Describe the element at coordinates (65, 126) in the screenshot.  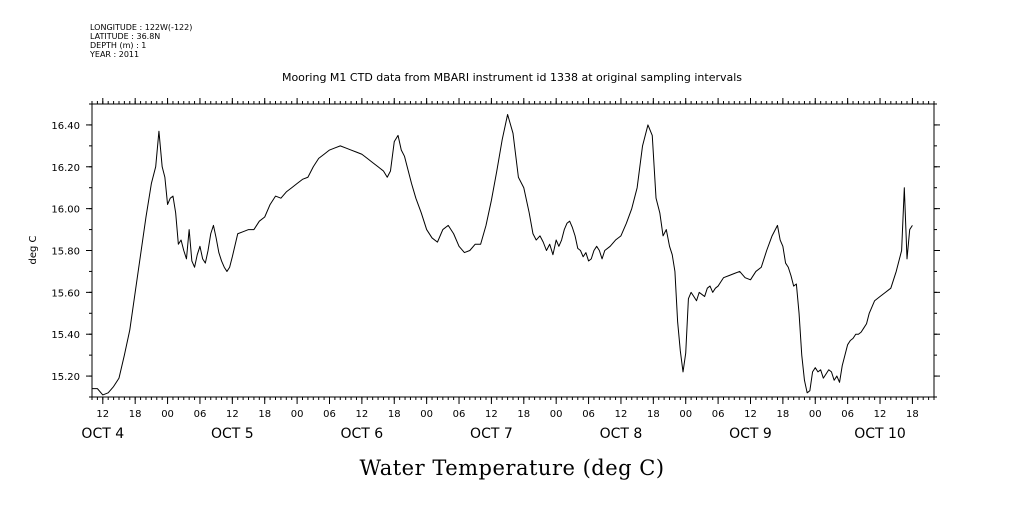
I see `y-tick-label: 16.40` at that location.